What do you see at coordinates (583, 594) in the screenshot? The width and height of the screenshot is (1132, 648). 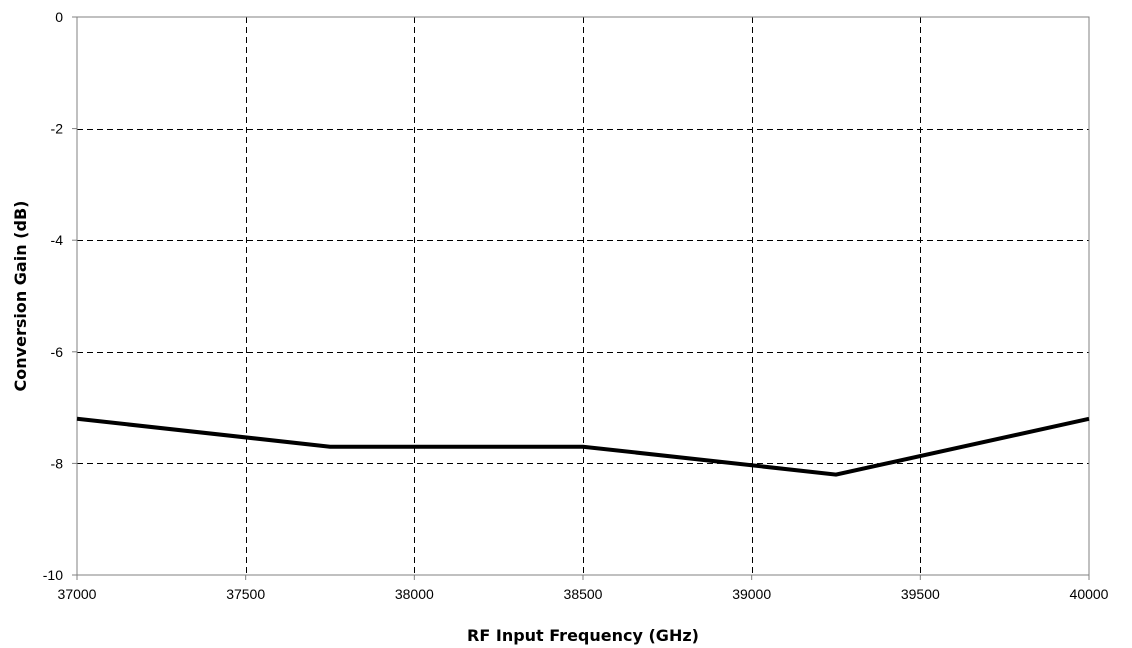 I see `x-tick-label: 38500` at bounding box center [583, 594].